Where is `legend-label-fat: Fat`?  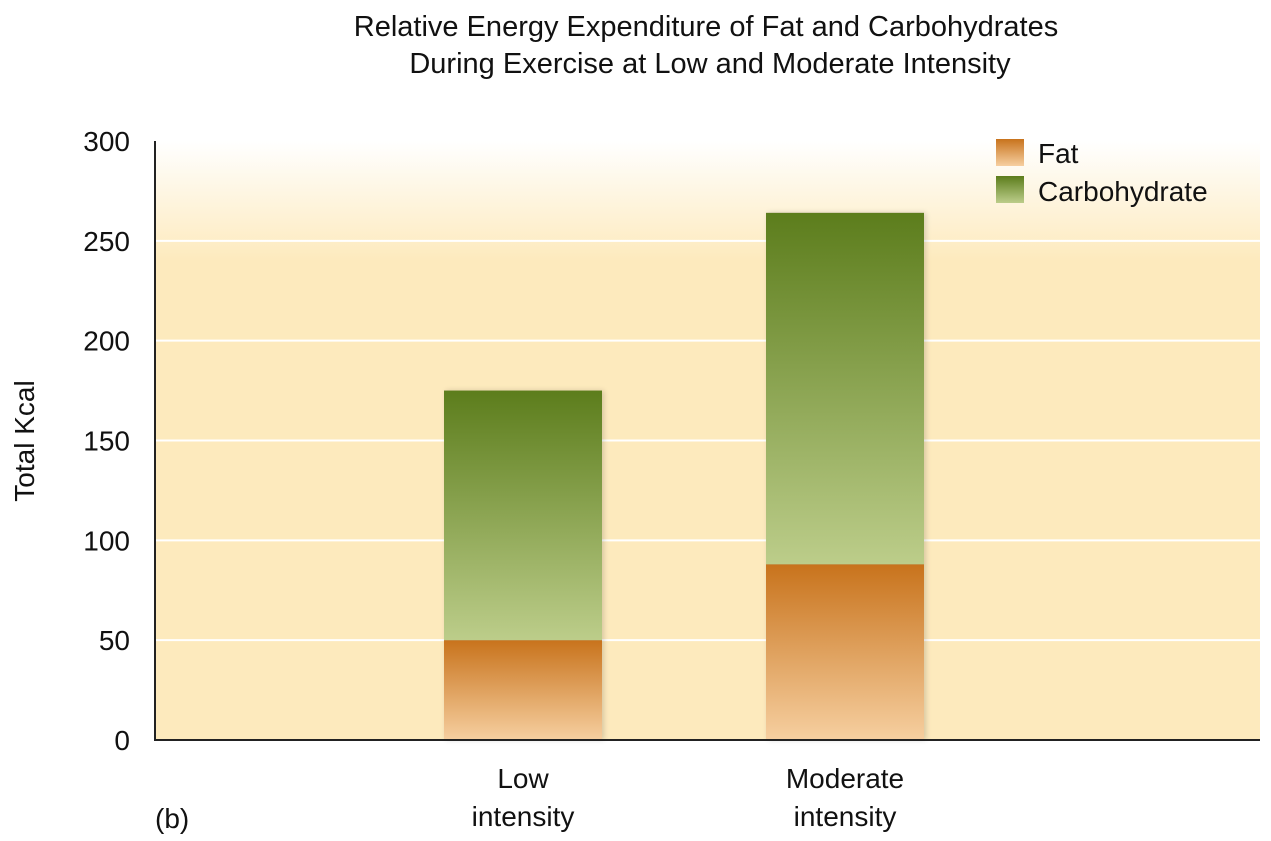
legend-label-fat: Fat is located at coordinates (1058, 153).